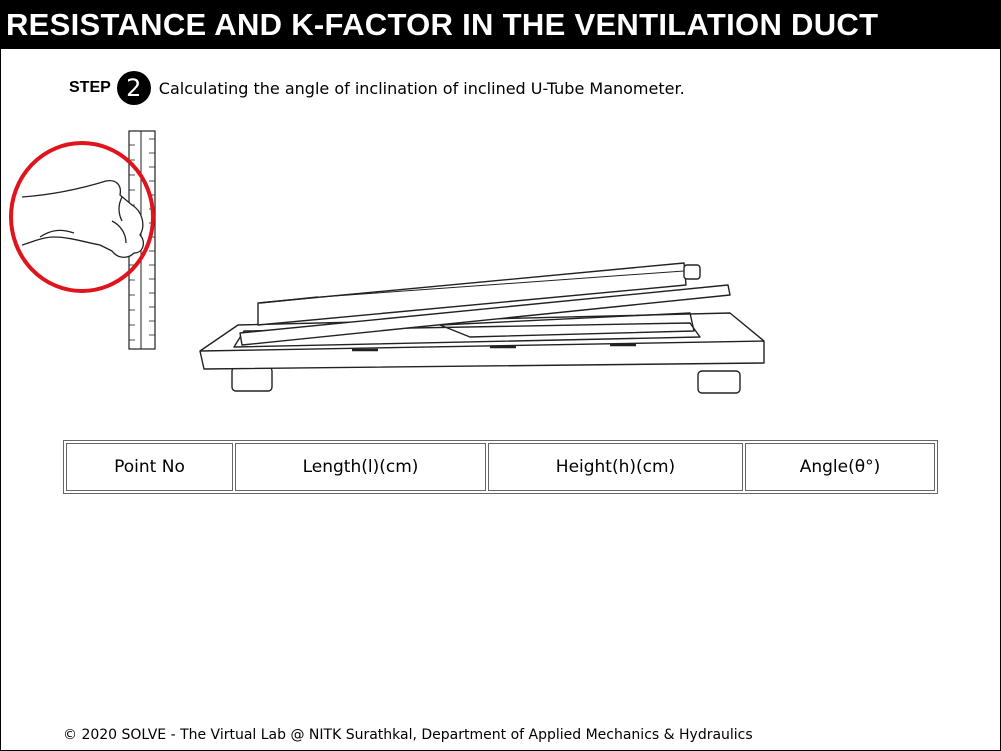 The image size is (1001, 751). Describe the element at coordinates (149, 467) in the screenshot. I see `column-header-point-no: Point No` at that location.